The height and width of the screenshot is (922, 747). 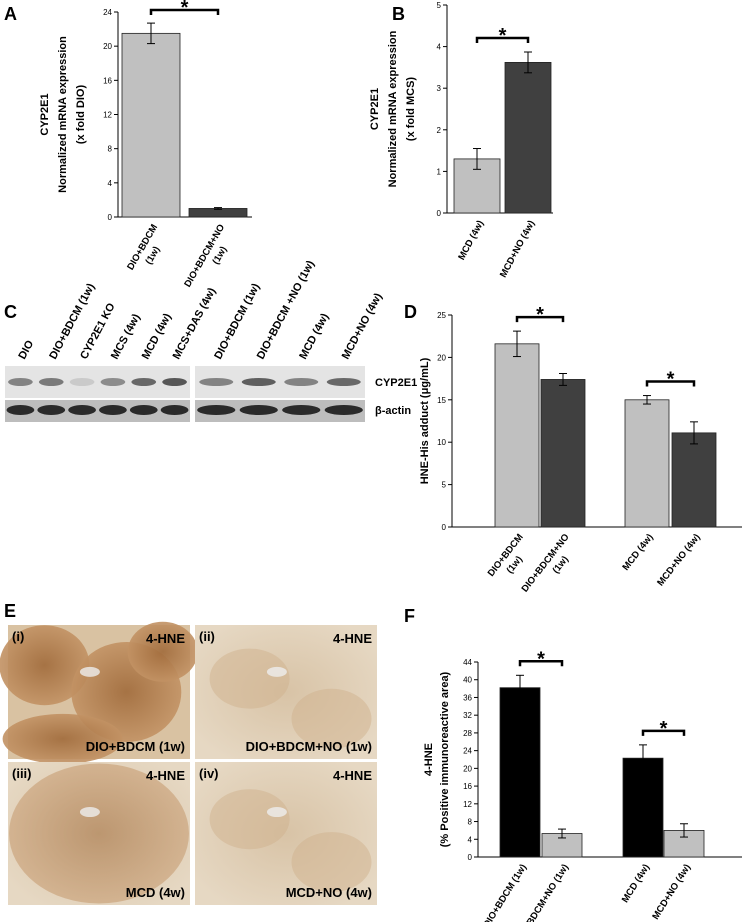 What do you see at coordinates (439, 88) in the screenshot?
I see `y-tick-label: 3` at bounding box center [439, 88].